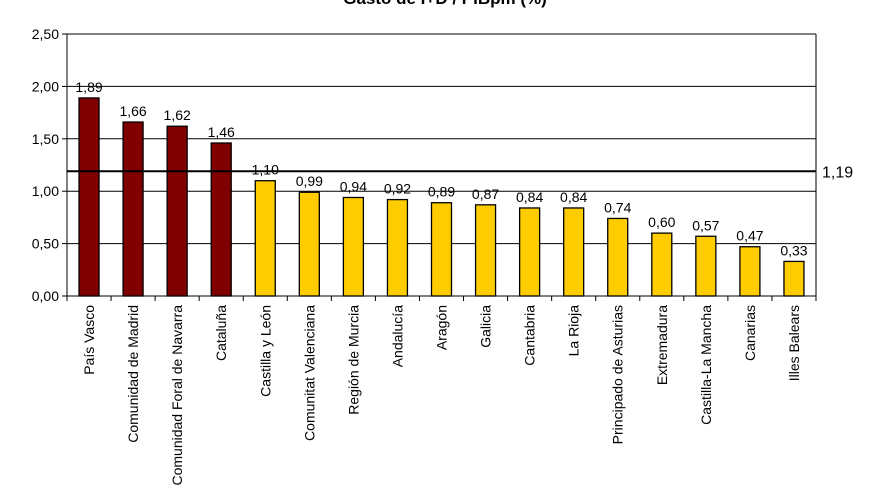 This screenshot has width=880, height=495. What do you see at coordinates (661, 222) in the screenshot?
I see `value-label: 0,60` at bounding box center [661, 222].